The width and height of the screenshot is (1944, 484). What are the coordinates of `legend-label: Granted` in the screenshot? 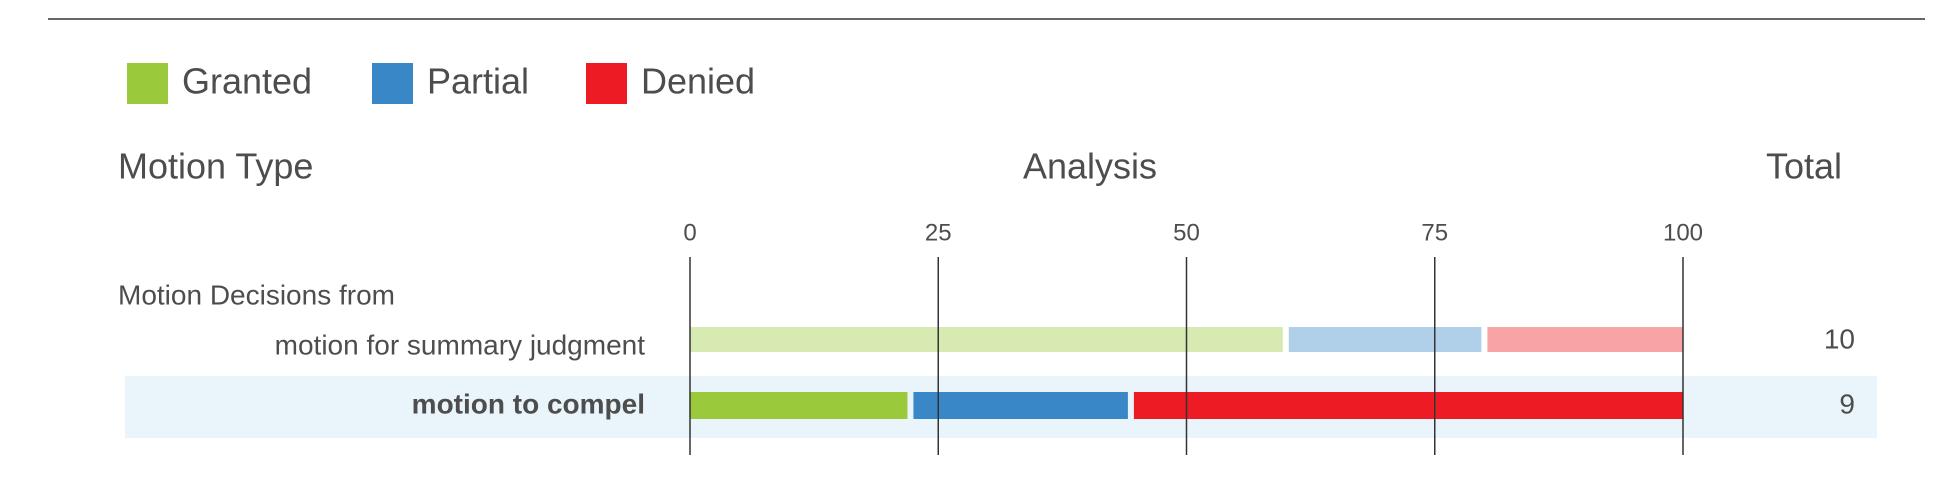 It's located at (247, 81).